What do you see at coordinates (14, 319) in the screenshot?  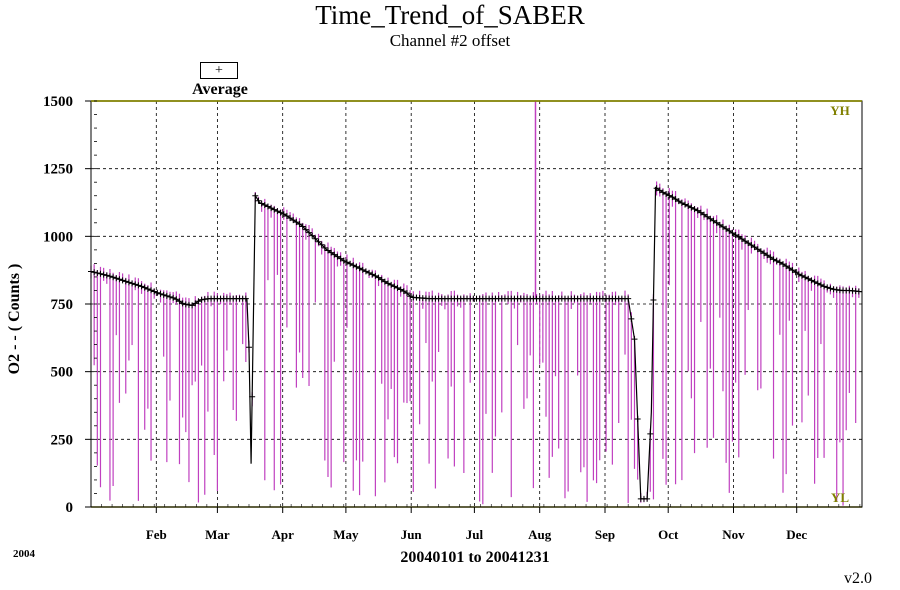 I see `y-axis-label: O2 - - ( Counts )` at bounding box center [14, 319].